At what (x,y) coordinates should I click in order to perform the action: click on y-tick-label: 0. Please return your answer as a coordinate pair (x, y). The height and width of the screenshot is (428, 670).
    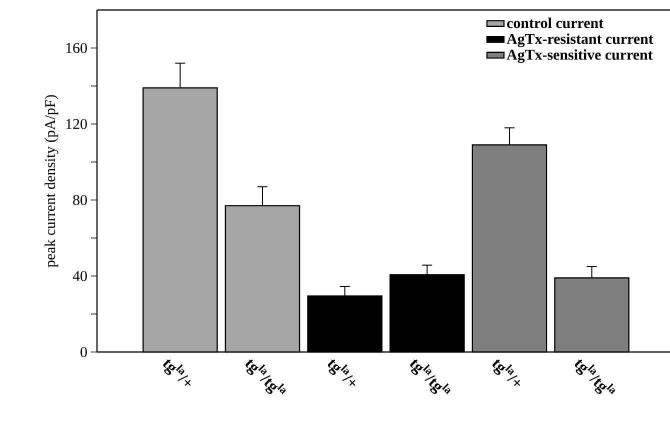
    Looking at the image, I should click on (83, 352).